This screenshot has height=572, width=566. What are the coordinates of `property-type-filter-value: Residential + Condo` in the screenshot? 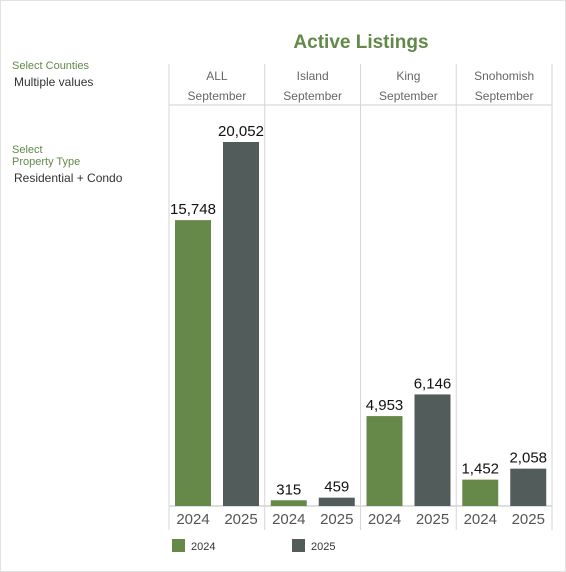 It's located at (68, 178).